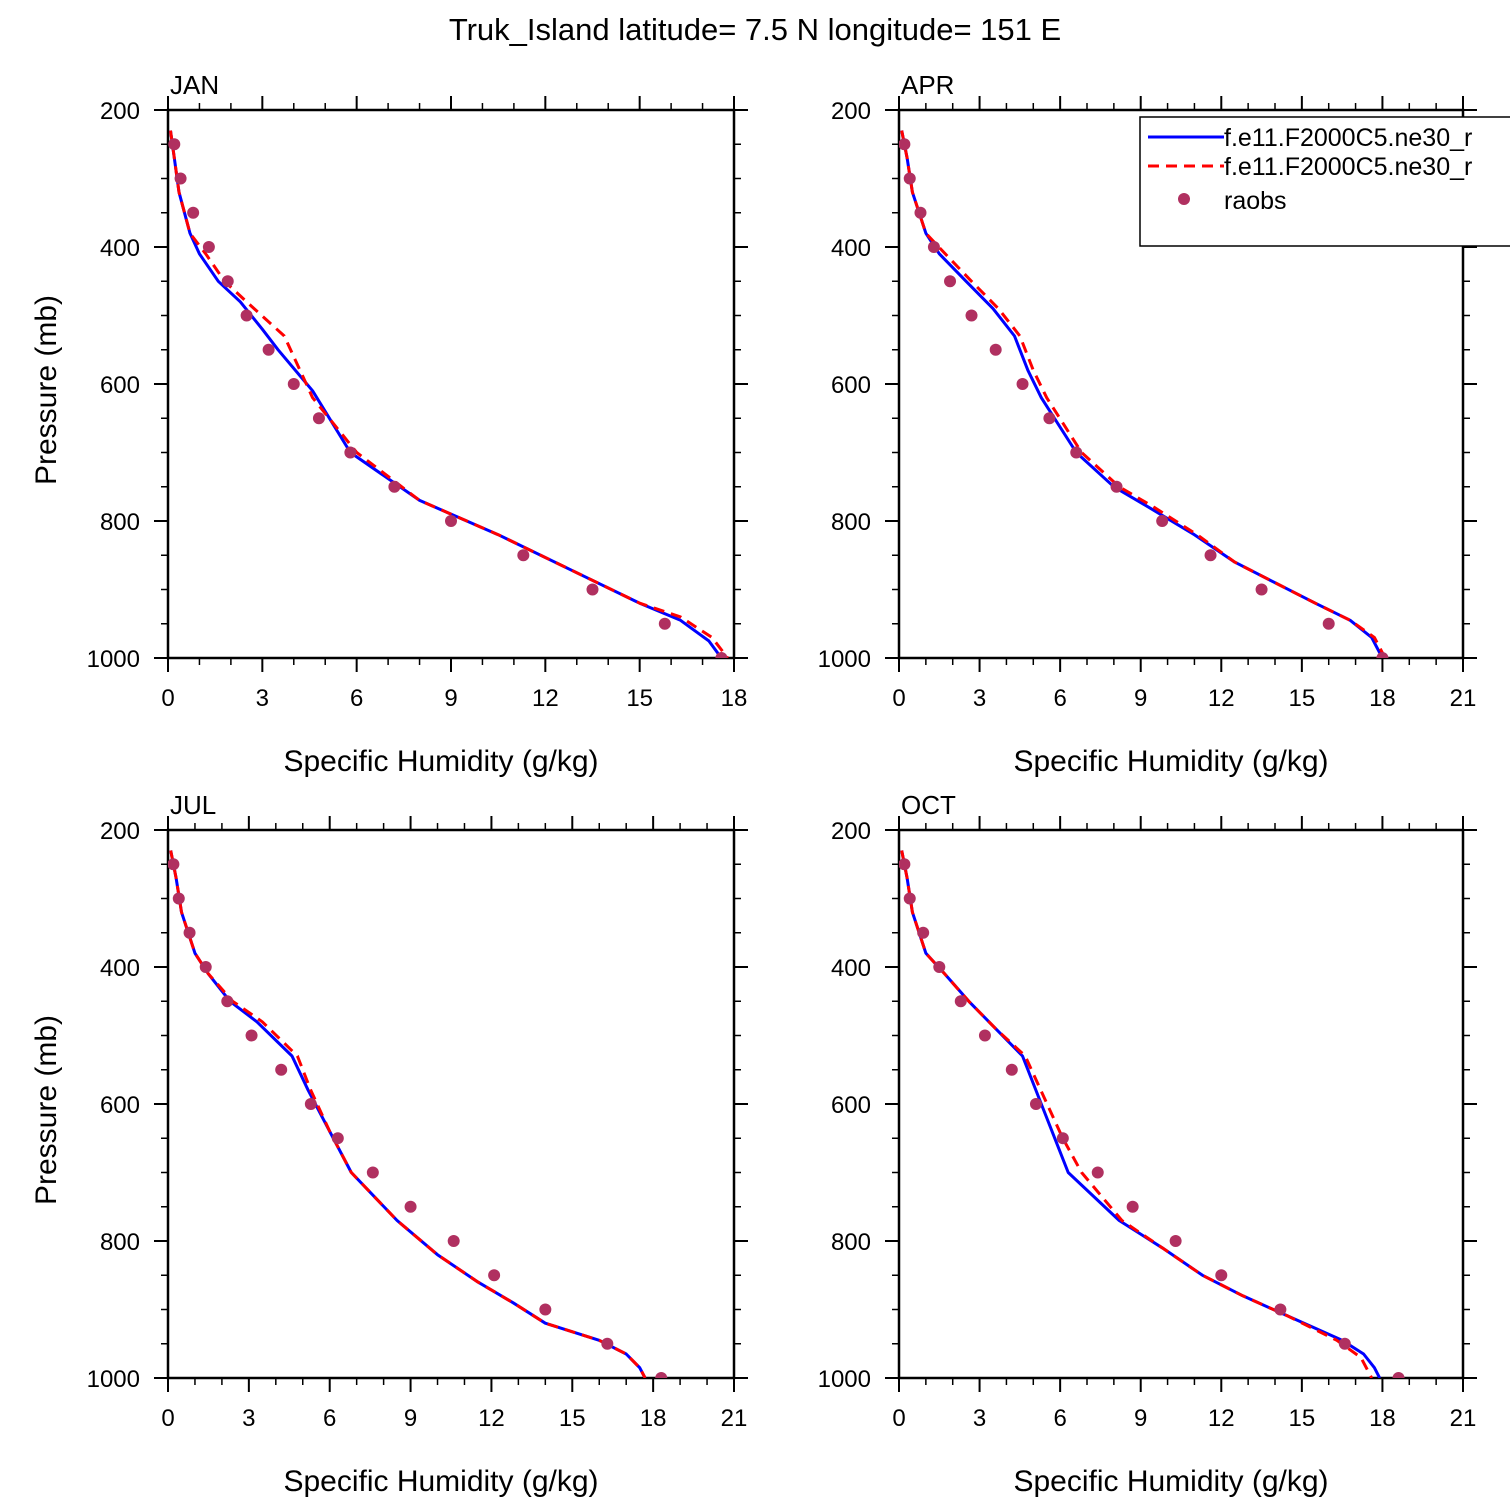 Image resolution: width=1510 pixels, height=1510 pixels. I want to click on panel-label: OCT, so click(928, 805).